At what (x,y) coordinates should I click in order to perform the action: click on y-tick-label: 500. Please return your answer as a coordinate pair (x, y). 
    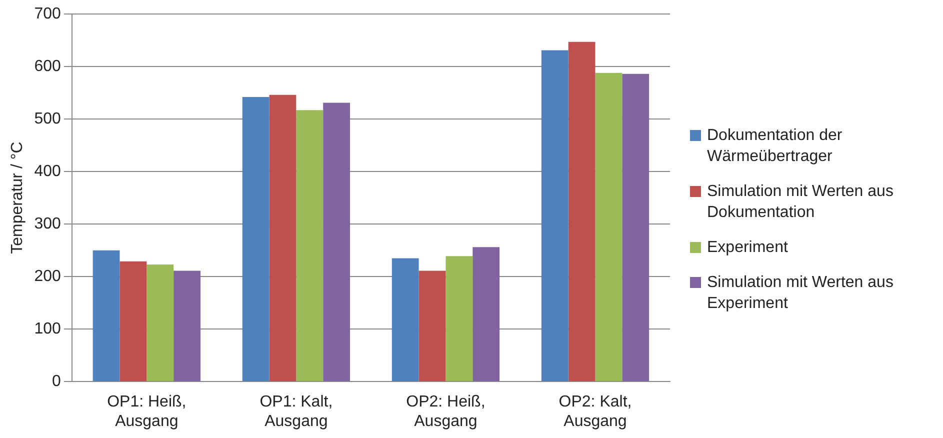
    Looking at the image, I should click on (47, 119).